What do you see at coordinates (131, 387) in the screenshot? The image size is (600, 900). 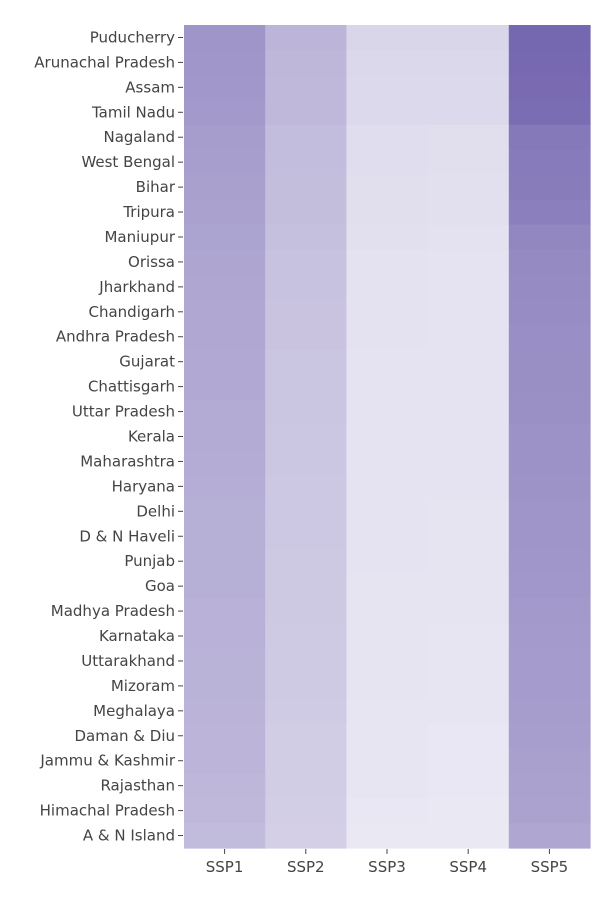 I see `y-tick-label: Chattisgarh` at bounding box center [131, 387].